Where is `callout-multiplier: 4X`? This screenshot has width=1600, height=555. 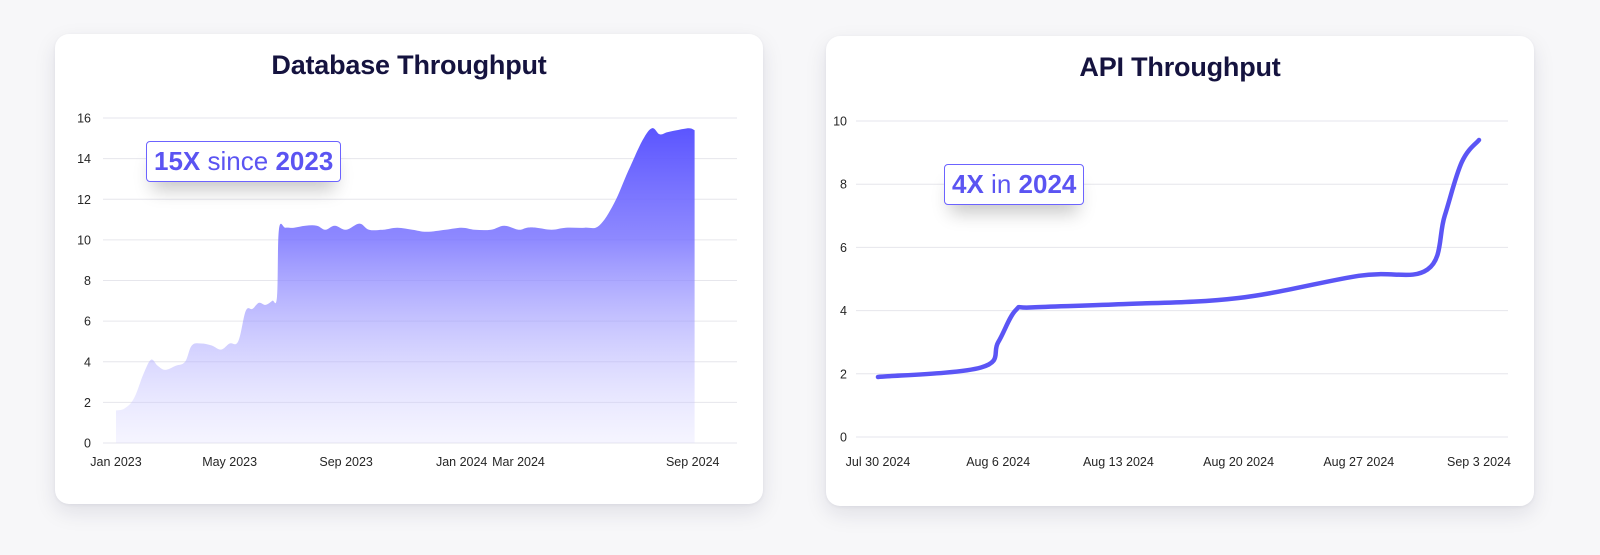
callout-multiplier: 4X is located at coordinates (968, 184).